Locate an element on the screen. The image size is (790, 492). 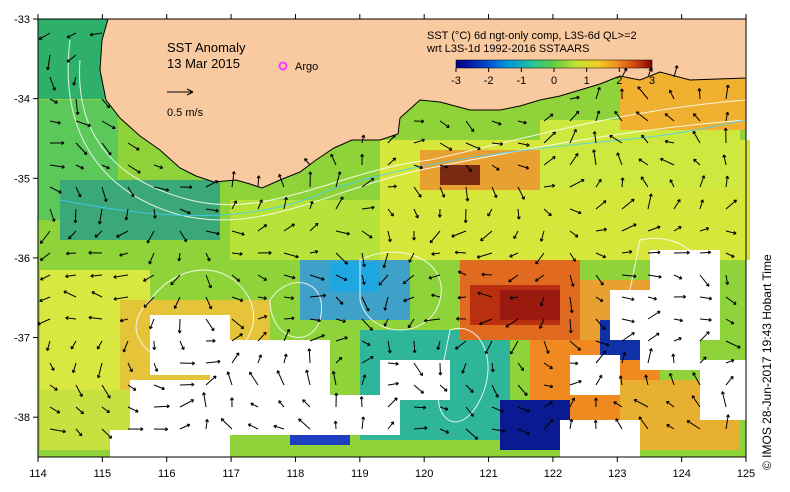
map-date: 13 Mar 2015 is located at coordinates (203, 63).